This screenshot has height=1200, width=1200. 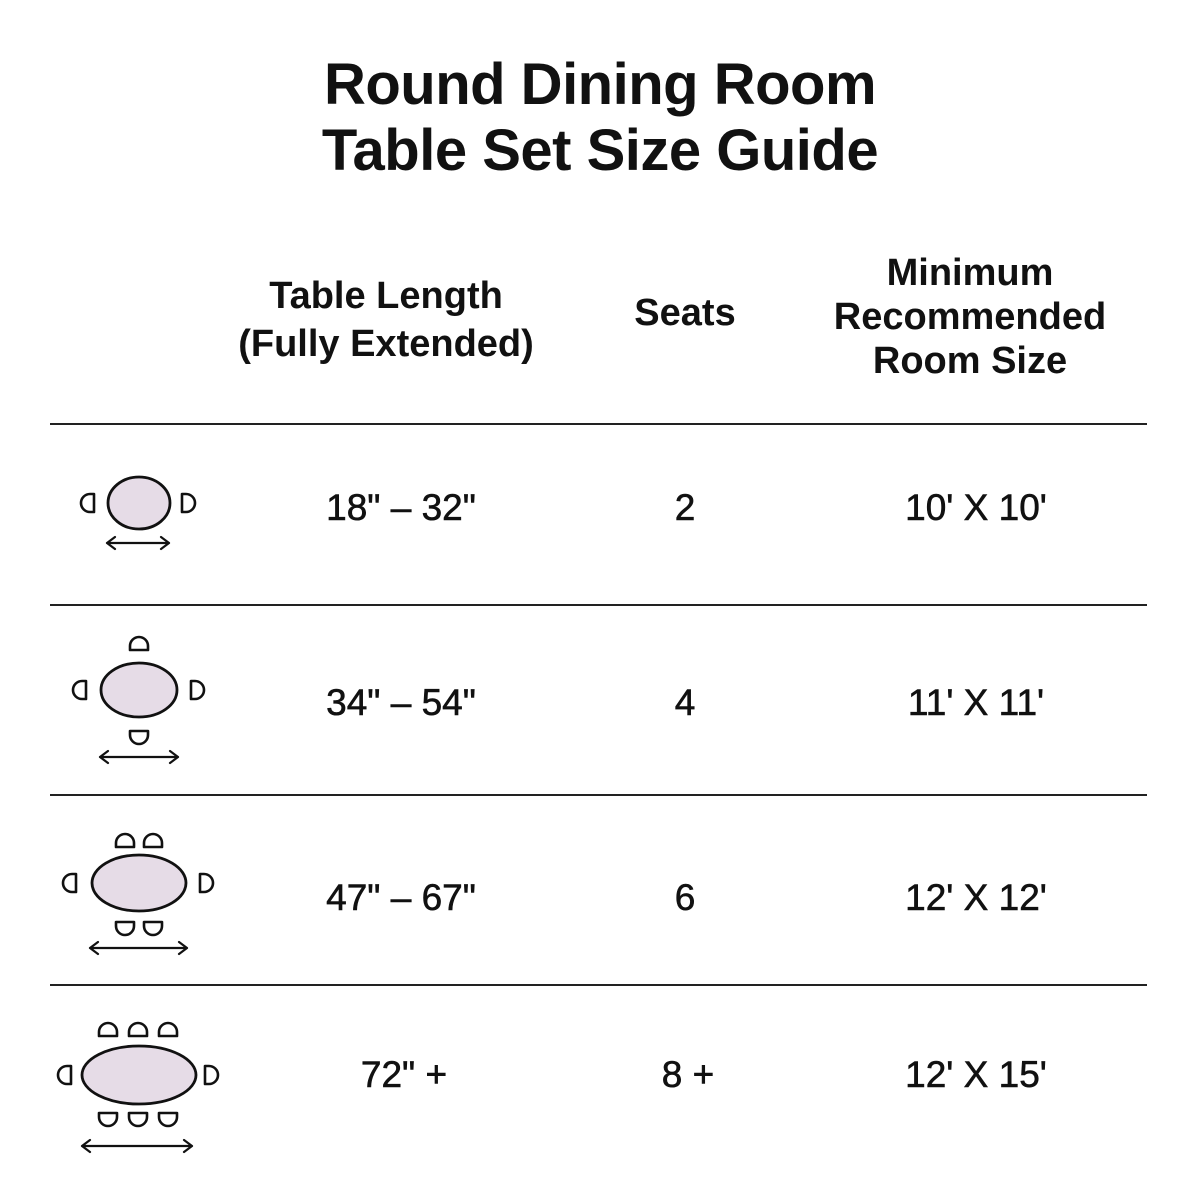 What do you see at coordinates (685, 508) in the screenshot?
I see `seats-cell: 2` at bounding box center [685, 508].